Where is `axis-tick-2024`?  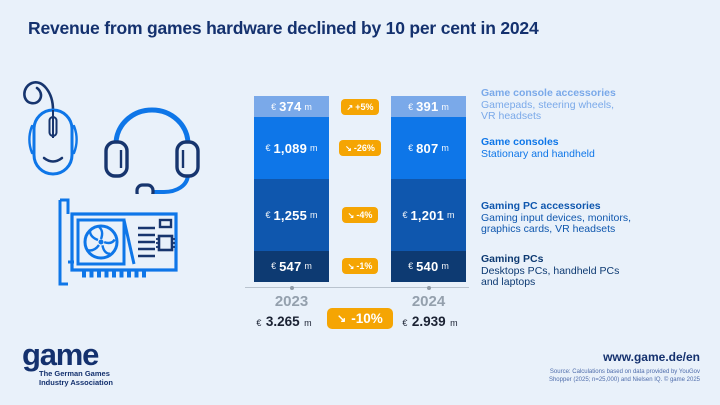
axis-tick-2024 is located at coordinates (428, 287).